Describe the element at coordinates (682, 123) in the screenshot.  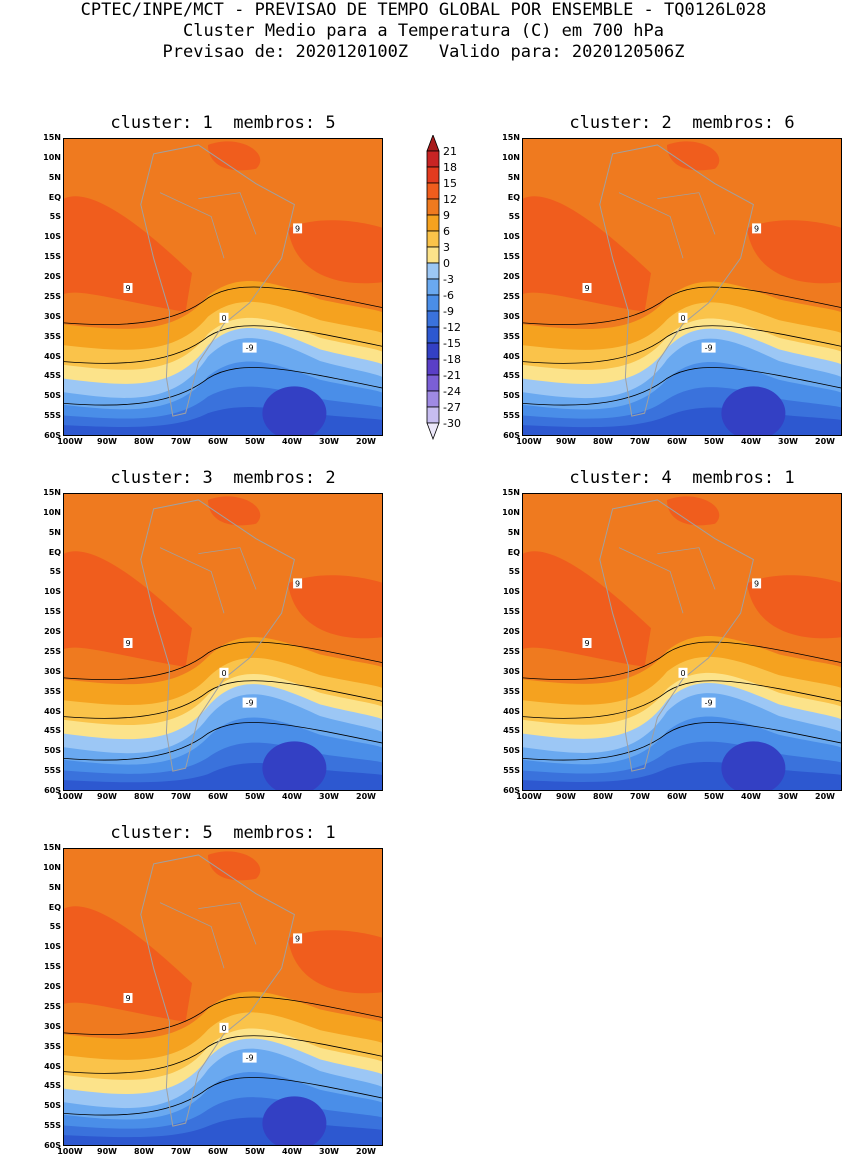
I see `cluster-title: cluster: 2 membros: 6` at that location.